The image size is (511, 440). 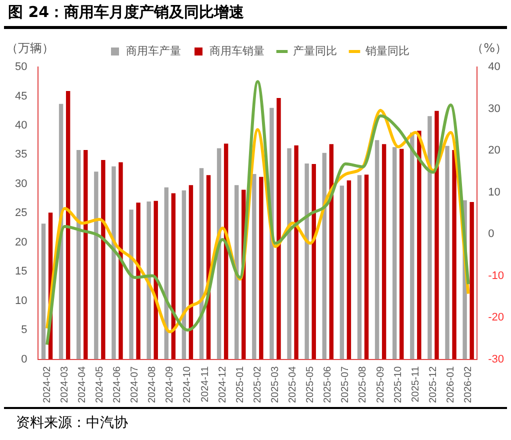 I want to click on x-tick-label: 2025-06, so click(x=328, y=385).